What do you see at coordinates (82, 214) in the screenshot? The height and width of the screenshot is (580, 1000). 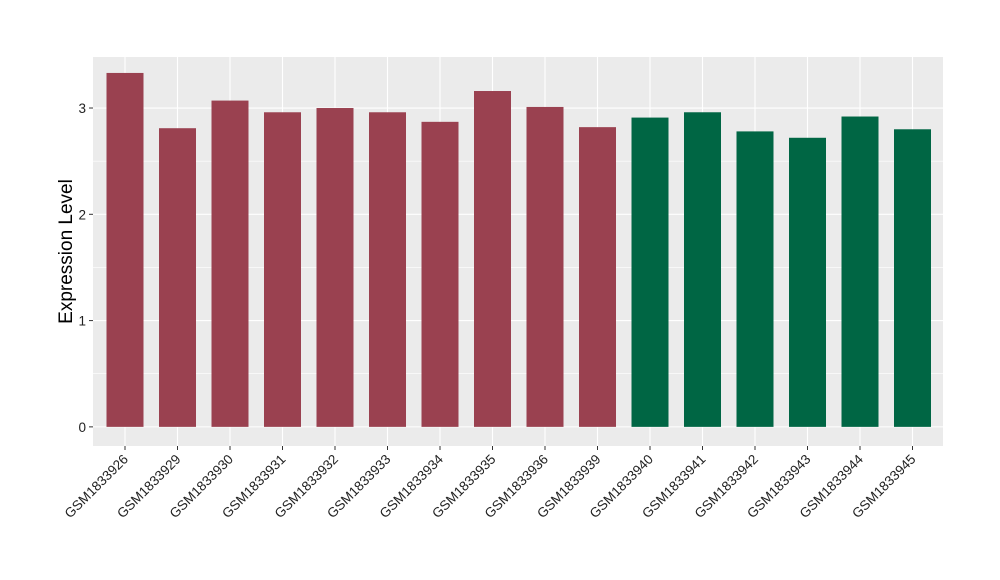 I see `y-tick-label: 2` at bounding box center [82, 214].